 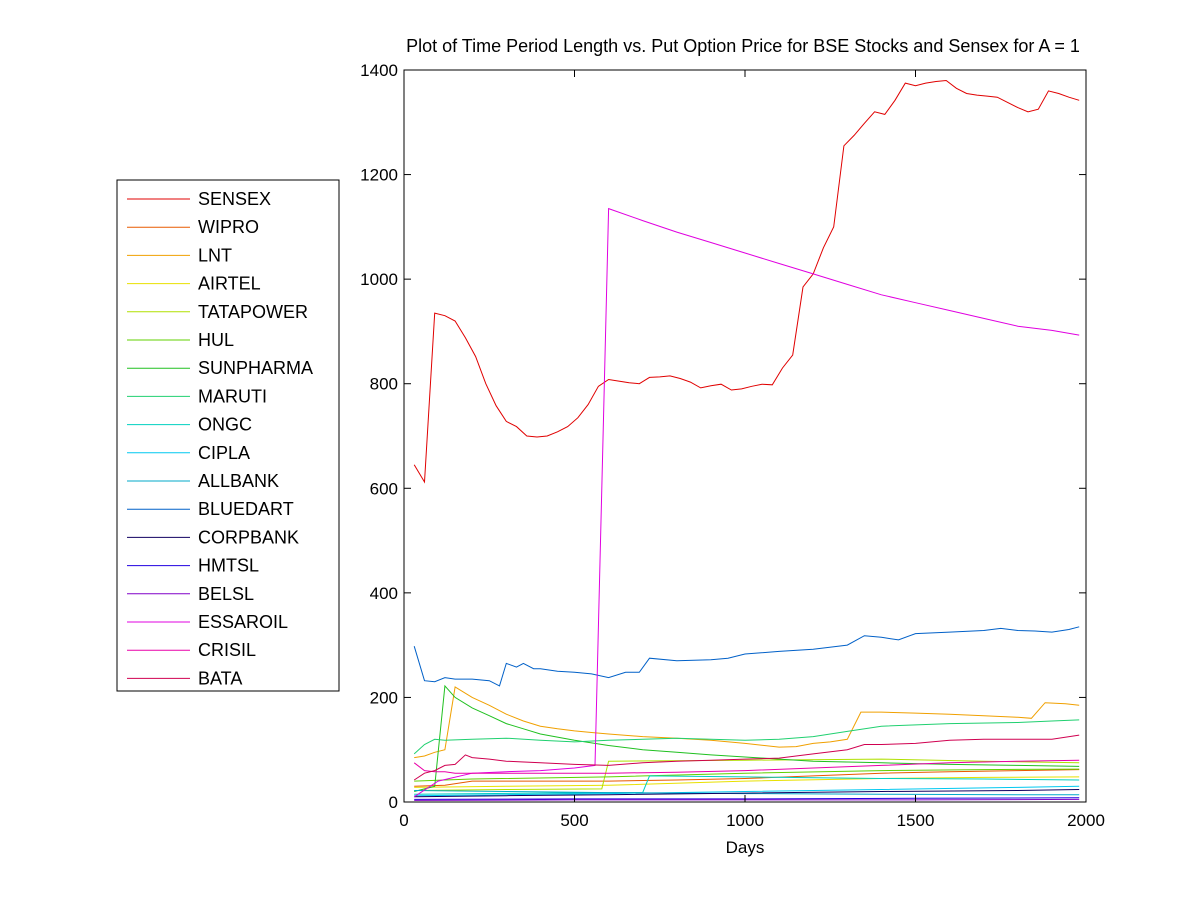 What do you see at coordinates (747, 798) in the screenshot?
I see `series-line-hmtsl` at bounding box center [747, 798].